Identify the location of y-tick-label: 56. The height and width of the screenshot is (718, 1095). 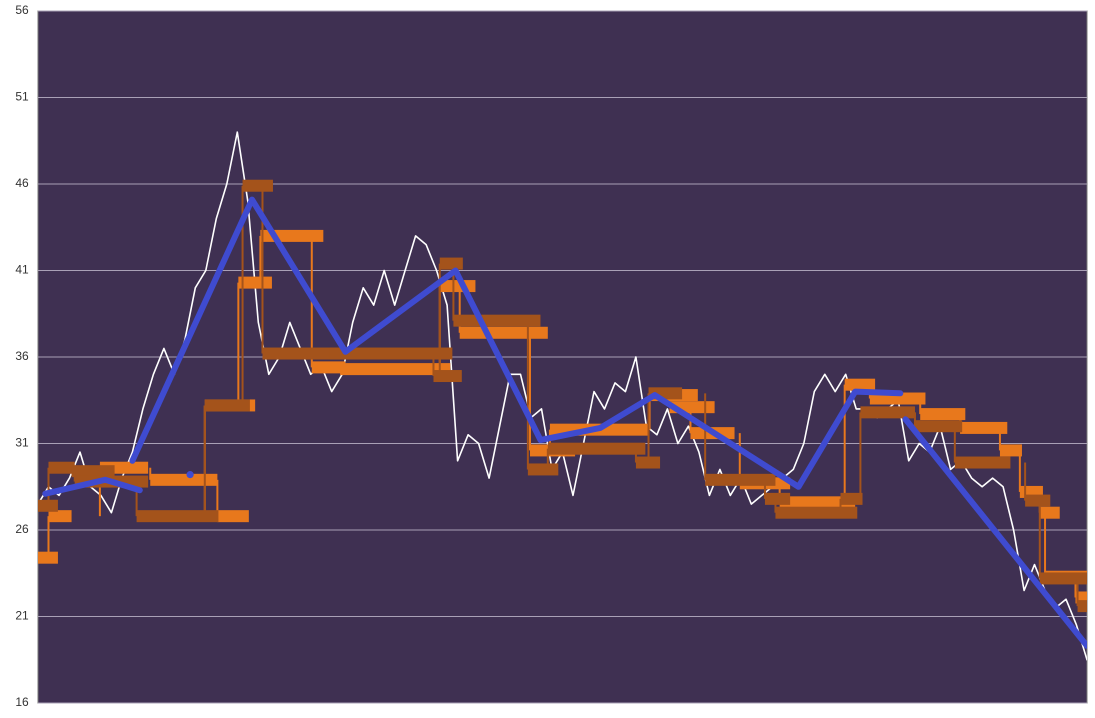
(22, 10).